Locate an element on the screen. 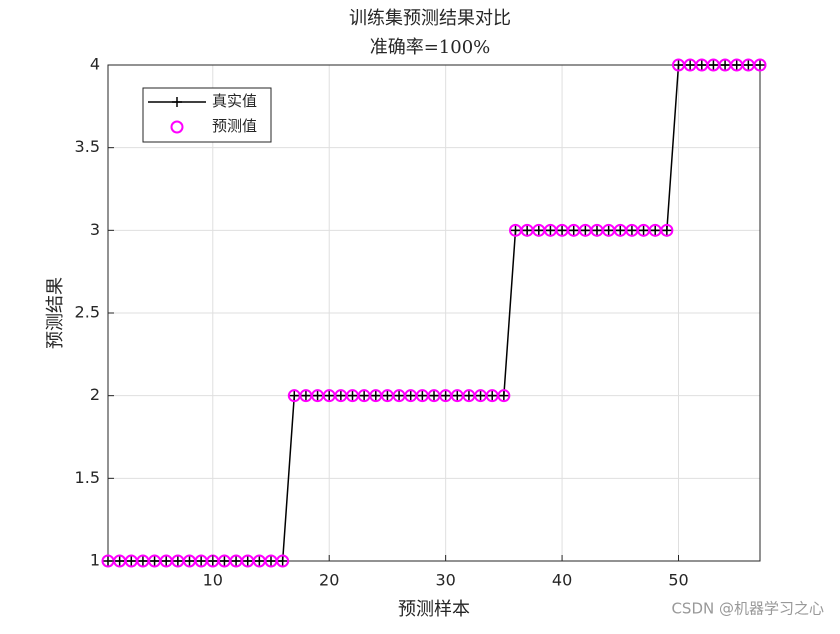  chart-subtitle: 准确率=100% is located at coordinates (430, 47).